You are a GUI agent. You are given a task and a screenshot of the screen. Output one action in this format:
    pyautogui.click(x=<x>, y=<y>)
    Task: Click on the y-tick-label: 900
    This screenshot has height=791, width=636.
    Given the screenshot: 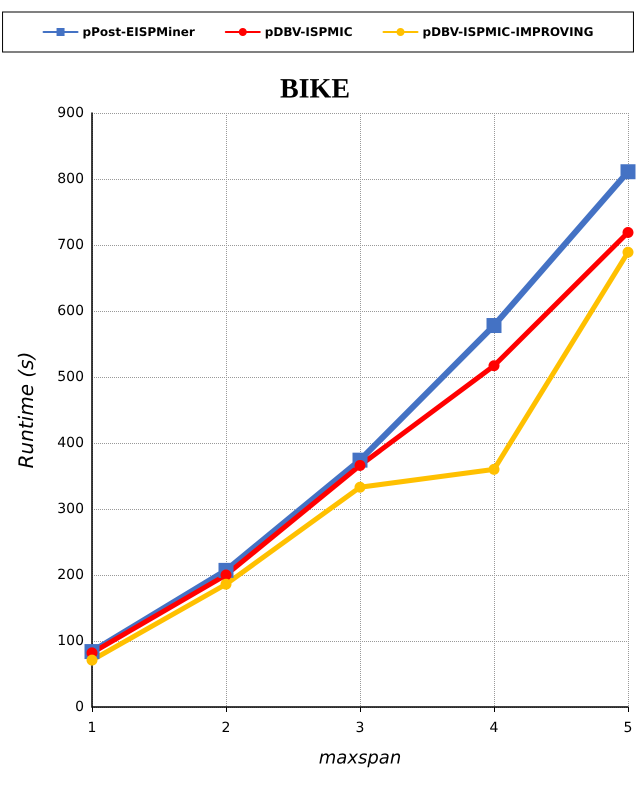 What is the action you would take?
    pyautogui.click(x=70, y=113)
    